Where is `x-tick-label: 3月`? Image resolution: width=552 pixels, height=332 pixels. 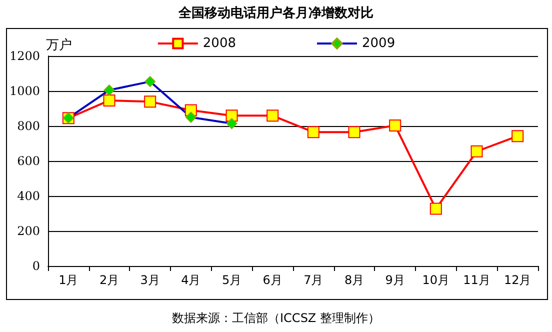
x-tick-label: 3月 is located at coordinates (150, 280).